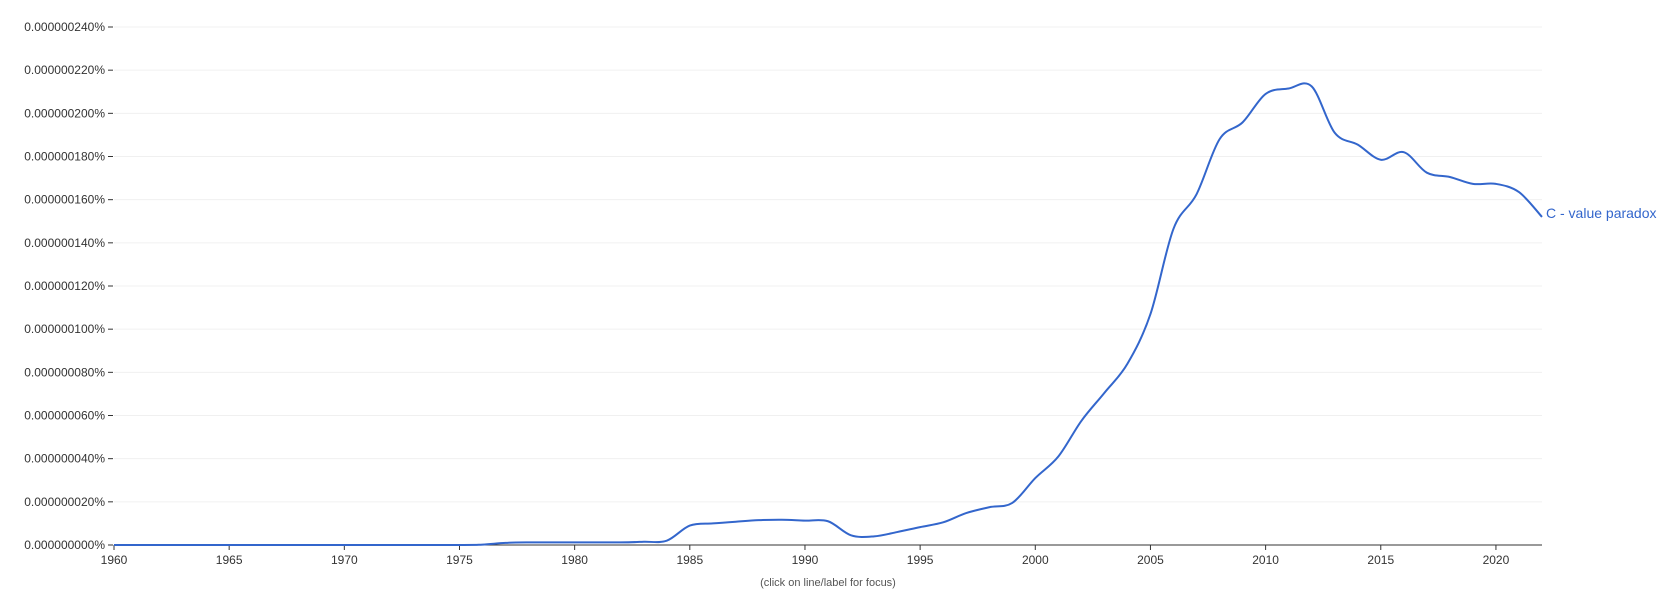  I want to click on x-tick-label: 1985, so click(689, 560).